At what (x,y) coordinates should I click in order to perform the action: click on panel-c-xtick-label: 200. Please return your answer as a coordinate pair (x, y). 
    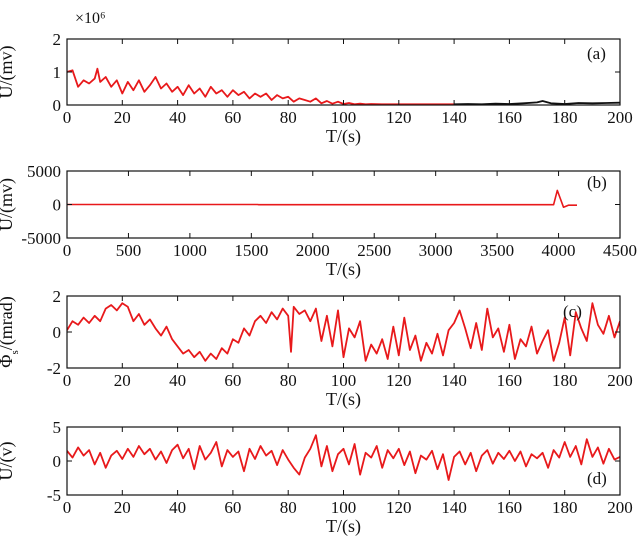
    Looking at the image, I should click on (620, 380).